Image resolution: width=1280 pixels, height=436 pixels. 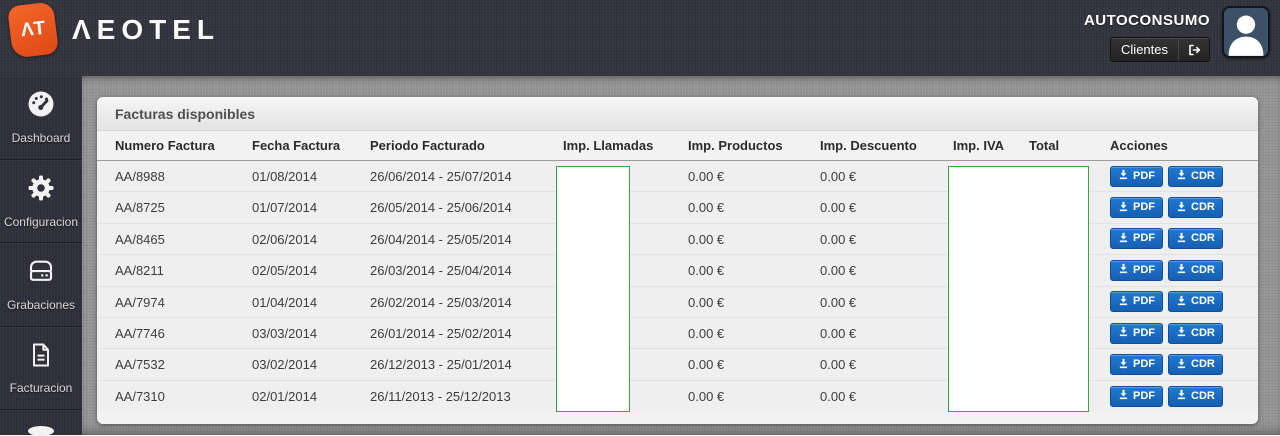 What do you see at coordinates (146, 29) in the screenshot?
I see `brand-wordmark: ΛEOTEL` at bounding box center [146, 29].